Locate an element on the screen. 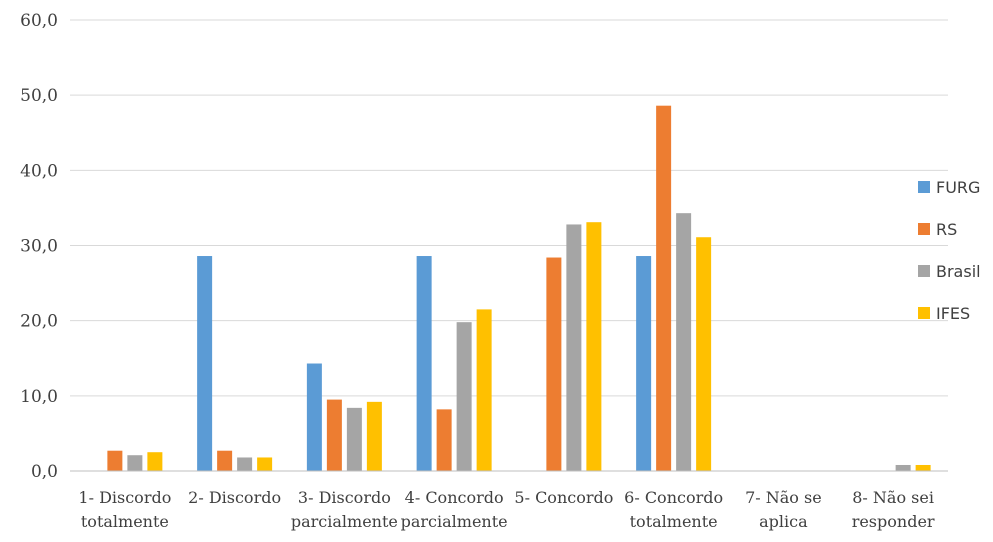 The image size is (993, 542). y-axis-tick-labels: 0,0 10,0 20,0 30,0 40,0 50,0 60,0 is located at coordinates (39, 246).